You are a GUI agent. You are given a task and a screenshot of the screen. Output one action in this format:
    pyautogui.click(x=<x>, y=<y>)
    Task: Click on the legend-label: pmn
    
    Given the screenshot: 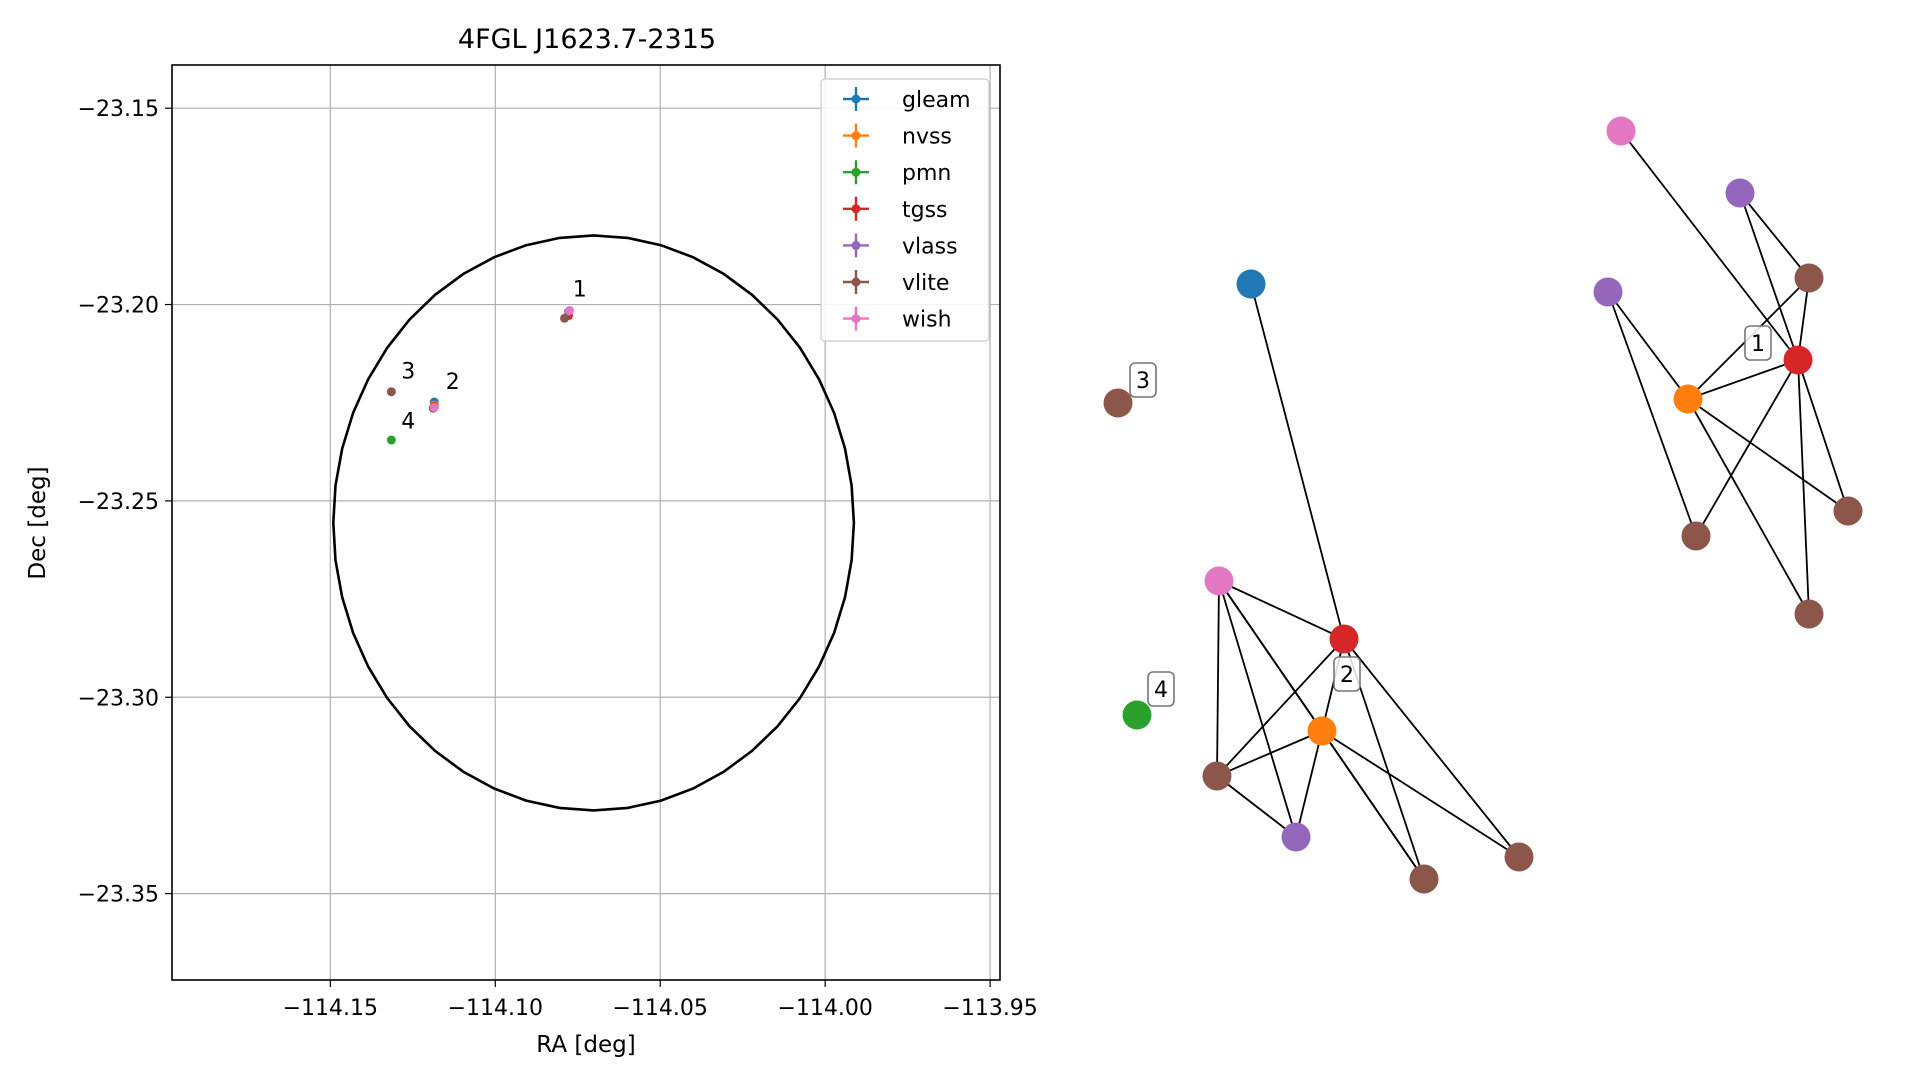 What is the action you would take?
    pyautogui.click(x=926, y=173)
    